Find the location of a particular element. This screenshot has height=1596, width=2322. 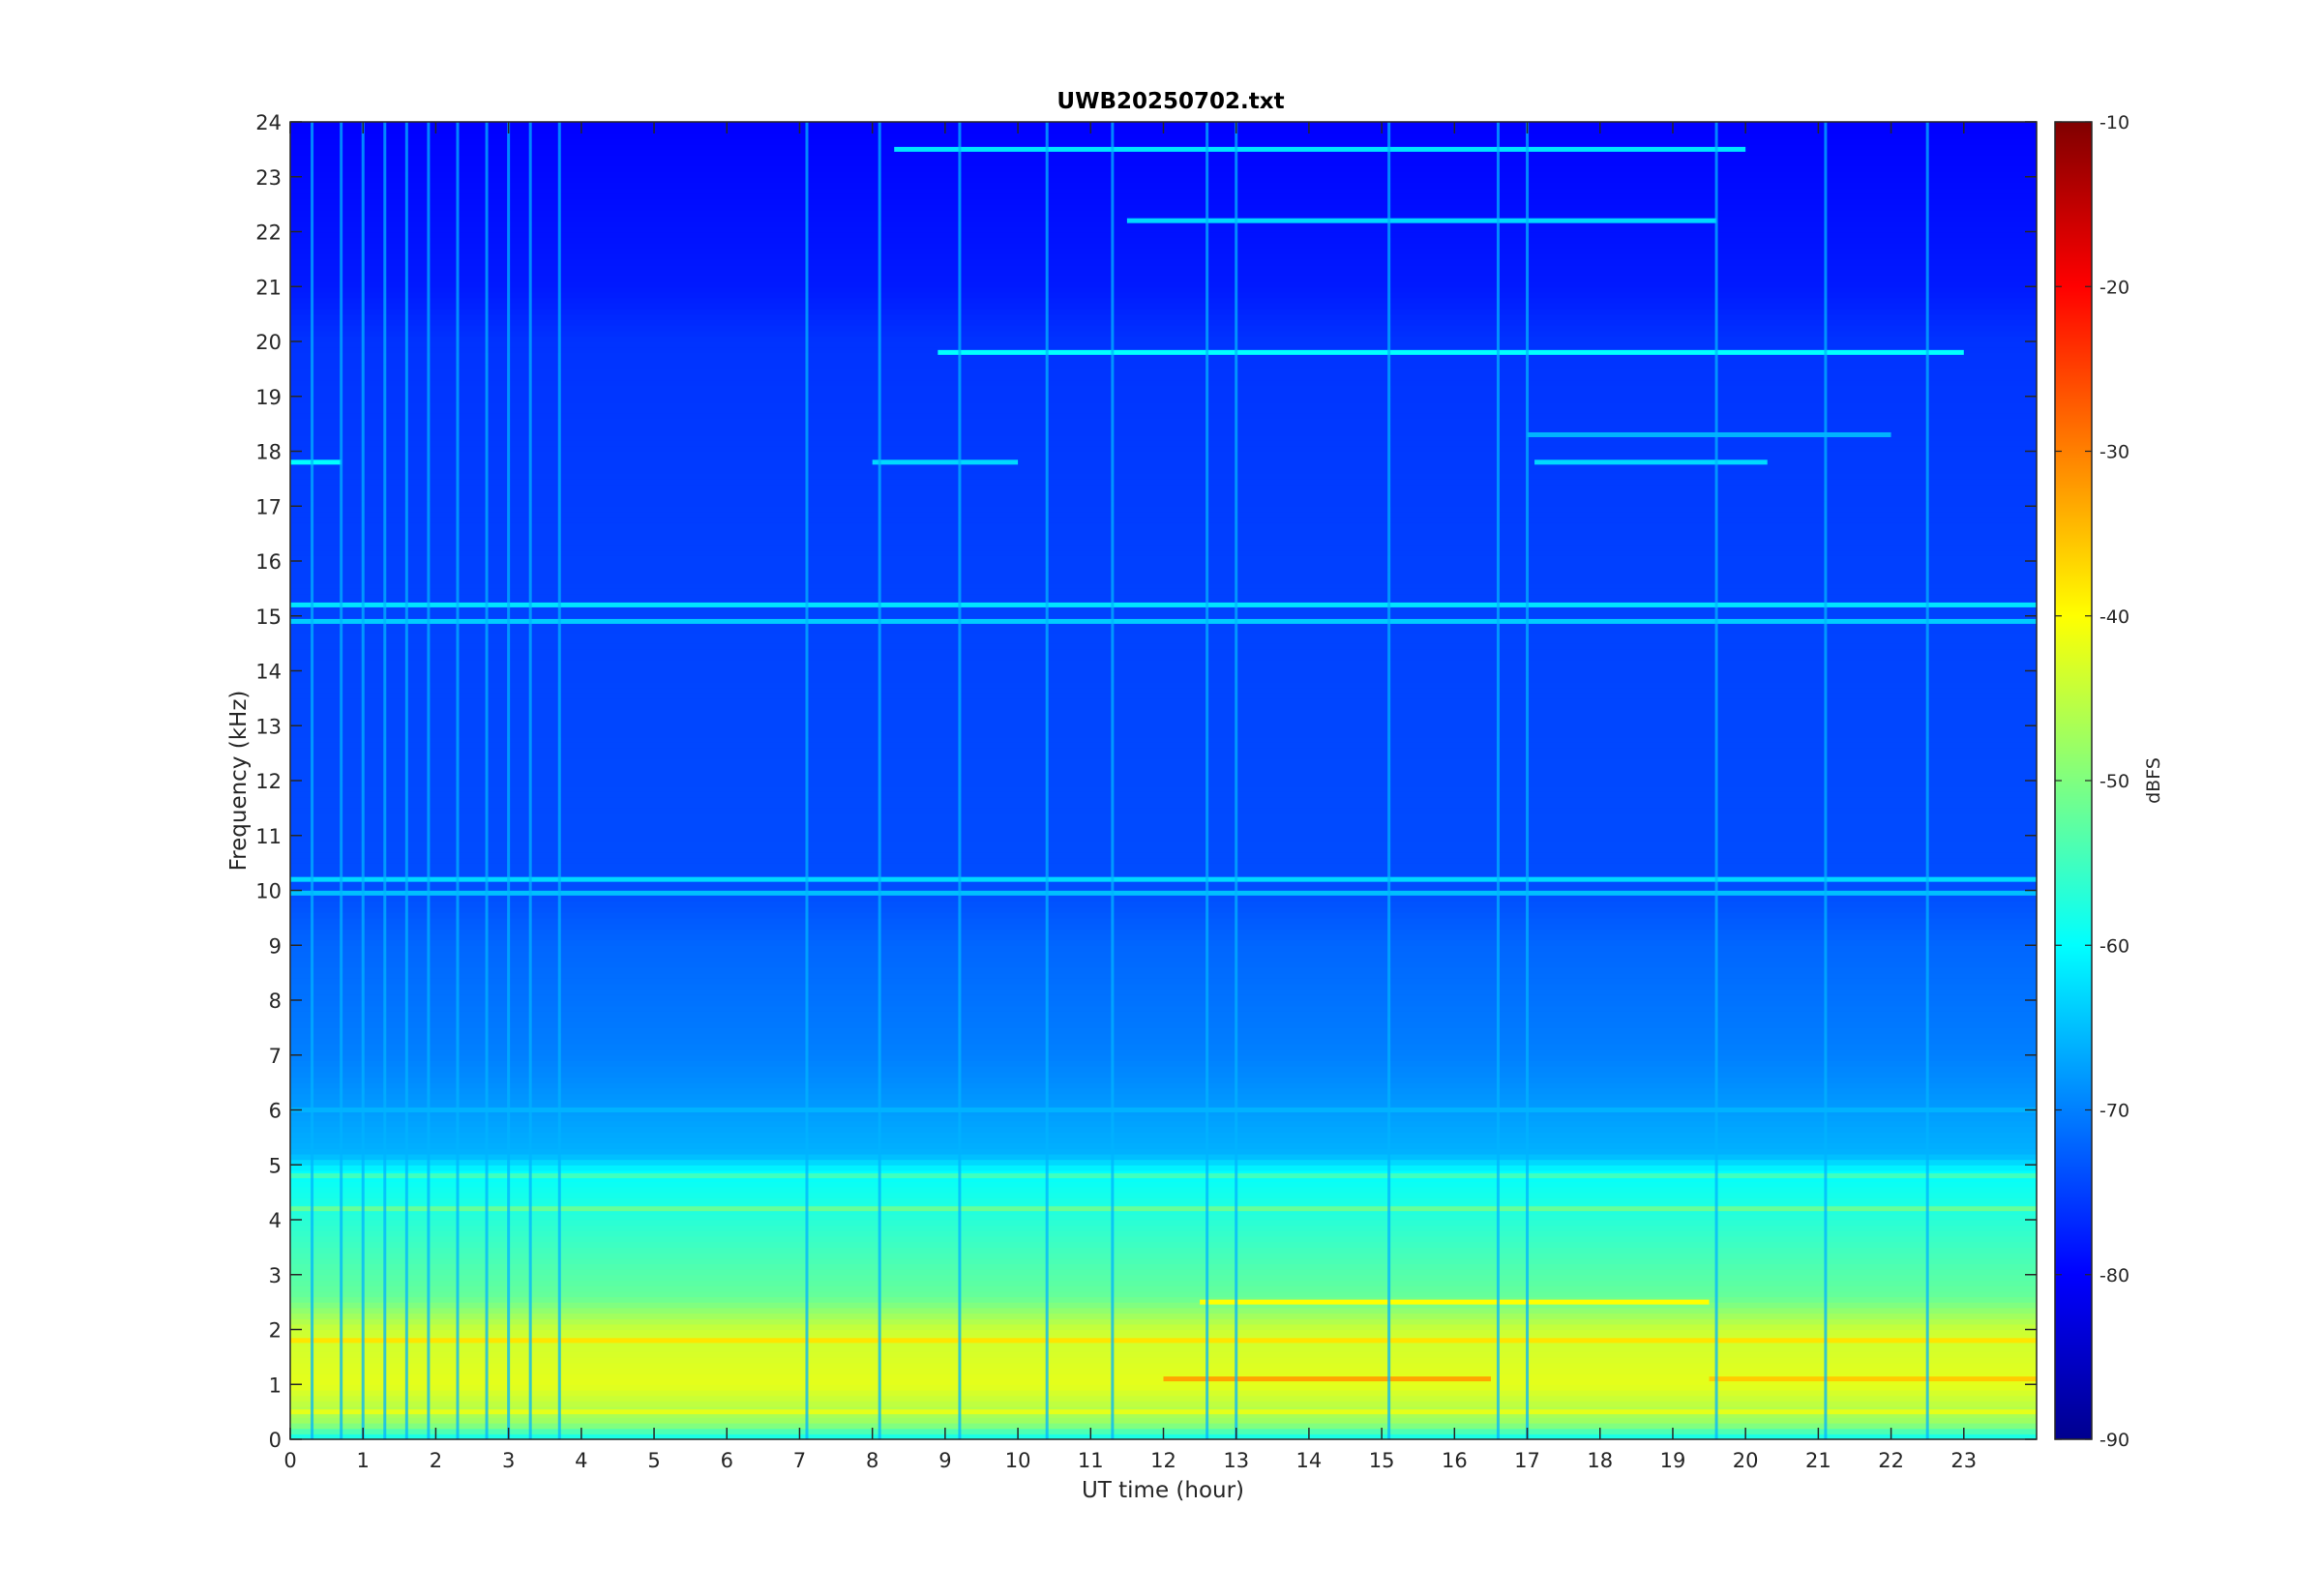

y-tick-label: 10 is located at coordinates (268, 891).